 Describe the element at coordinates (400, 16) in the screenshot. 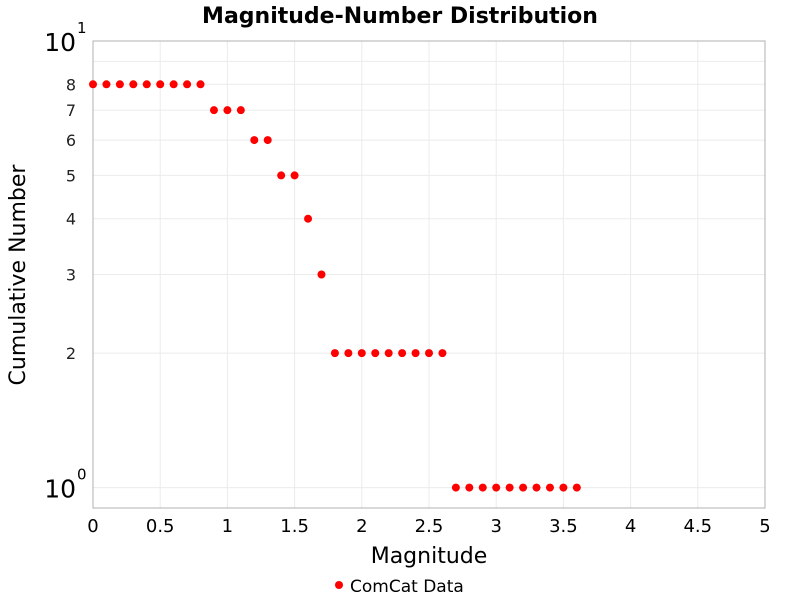

I see `chart-title: Magnitude-Number Distribution` at that location.